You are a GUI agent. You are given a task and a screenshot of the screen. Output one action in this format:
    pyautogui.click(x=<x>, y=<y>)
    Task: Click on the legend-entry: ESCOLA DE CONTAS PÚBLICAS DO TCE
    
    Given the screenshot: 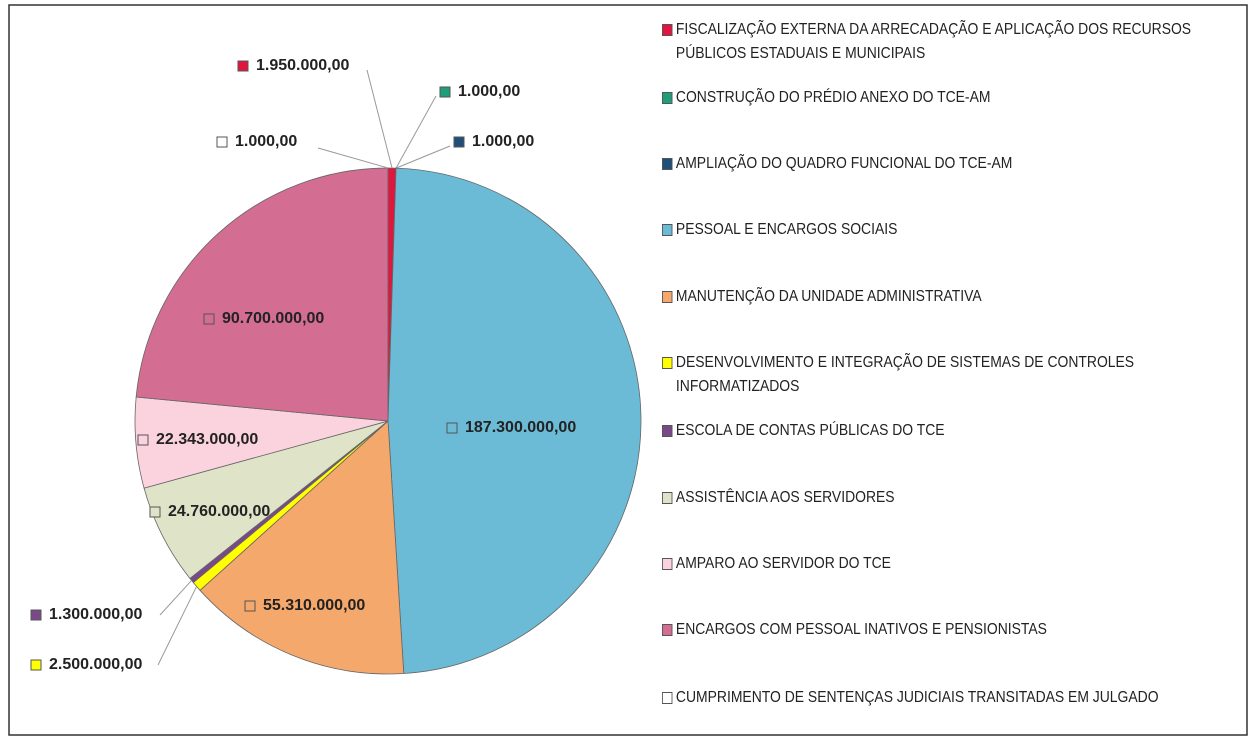 What is the action you would take?
    pyautogui.click(x=949, y=431)
    